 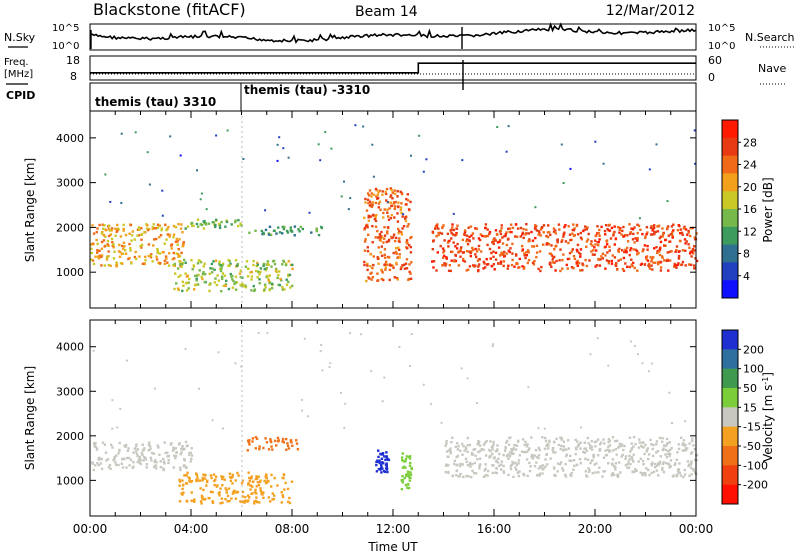 I want to click on y-tick-label: 2000, so click(x=70, y=227).